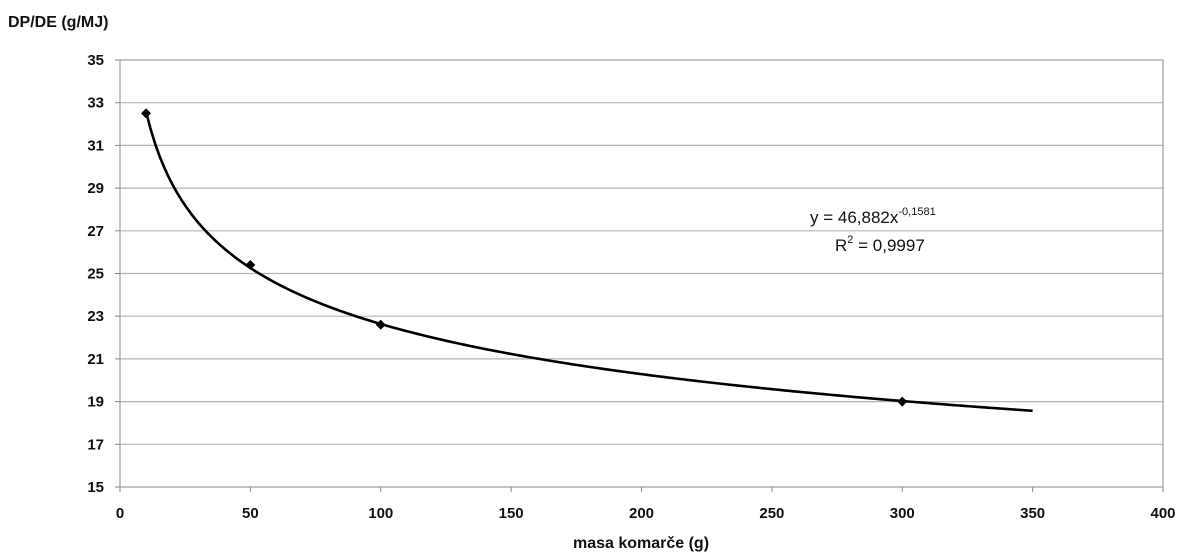 This screenshot has height=556, width=1183. Describe the element at coordinates (771, 513) in the screenshot. I see `x-tick-label: 250` at that location.